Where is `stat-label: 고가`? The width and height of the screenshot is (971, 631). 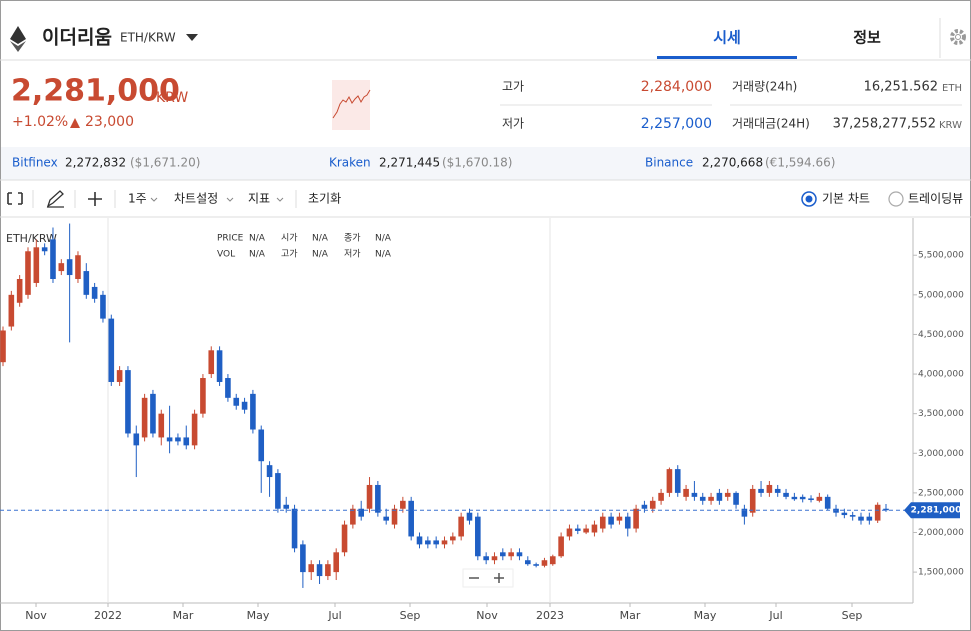
stat-label: 고가 is located at coordinates (513, 87).